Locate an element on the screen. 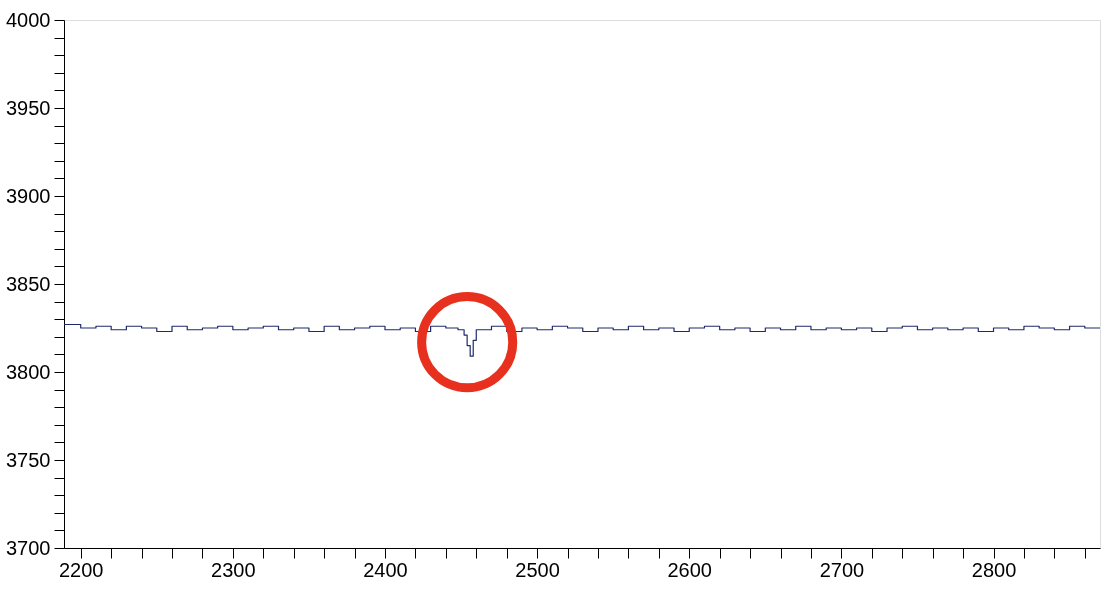  y-tick-label: 3900 is located at coordinates (28, 195).